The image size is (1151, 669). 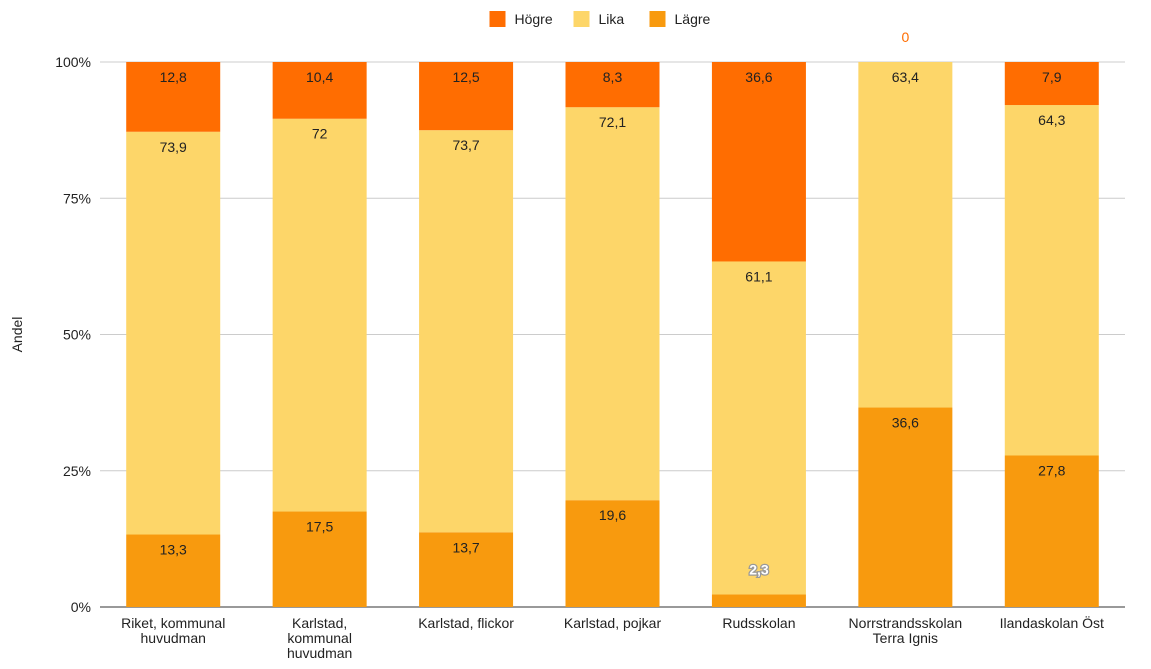 What do you see at coordinates (173, 550) in the screenshot?
I see `data-label: 13,3` at bounding box center [173, 550].